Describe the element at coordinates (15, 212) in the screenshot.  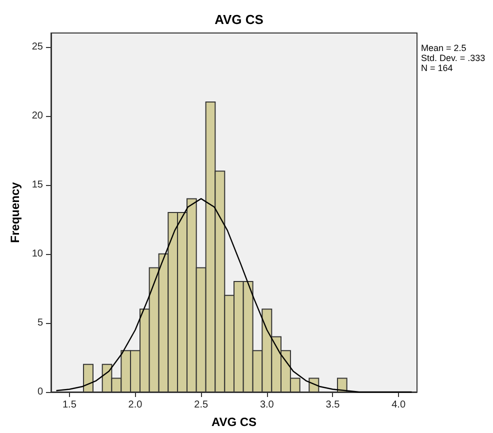
I see `y-axis-title: Frequency` at that location.